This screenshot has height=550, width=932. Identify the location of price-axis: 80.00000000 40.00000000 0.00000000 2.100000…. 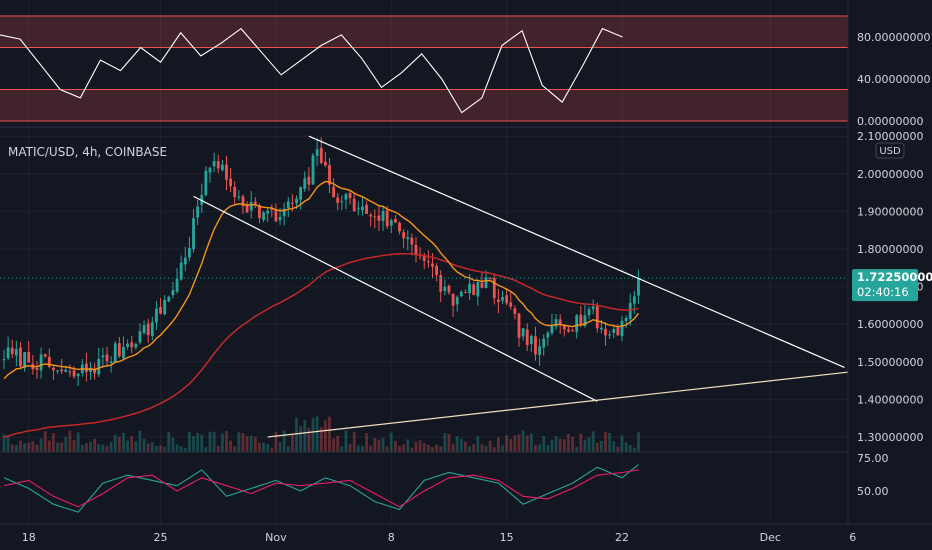
(889, 262).